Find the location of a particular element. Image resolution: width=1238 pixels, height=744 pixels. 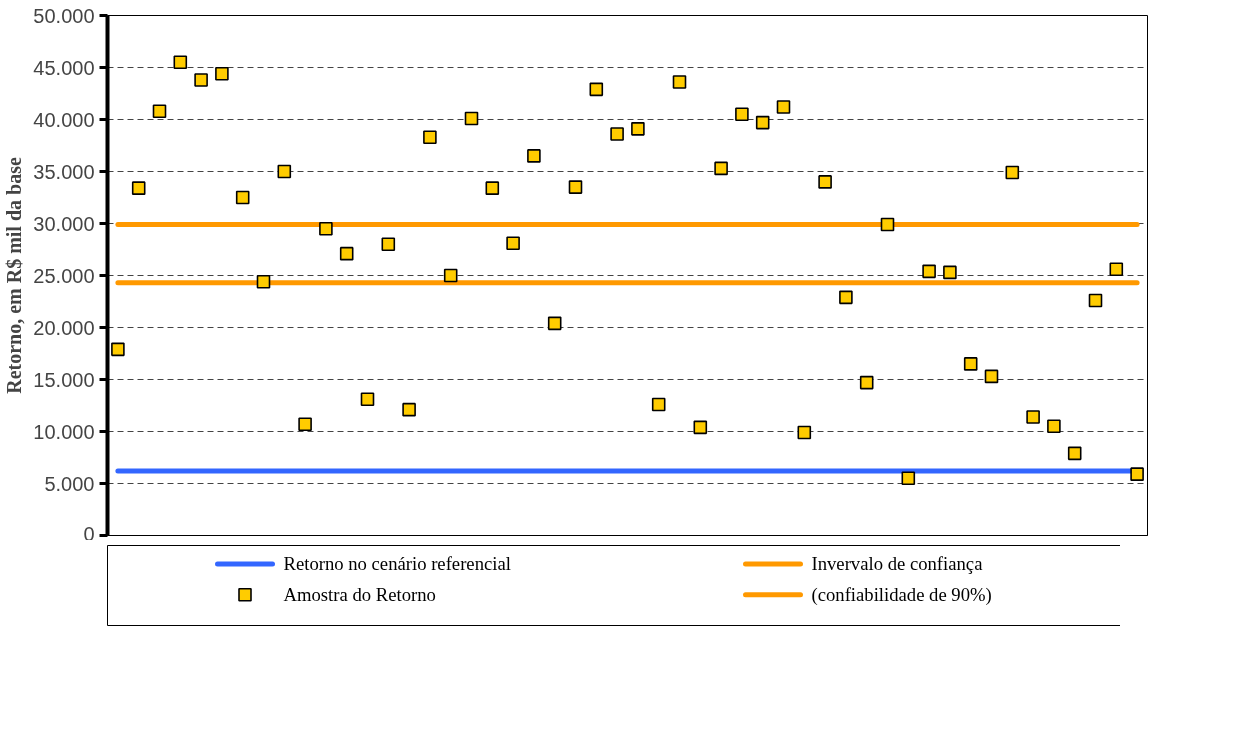

y-tick-label: 40.000 is located at coordinates (64, 119).